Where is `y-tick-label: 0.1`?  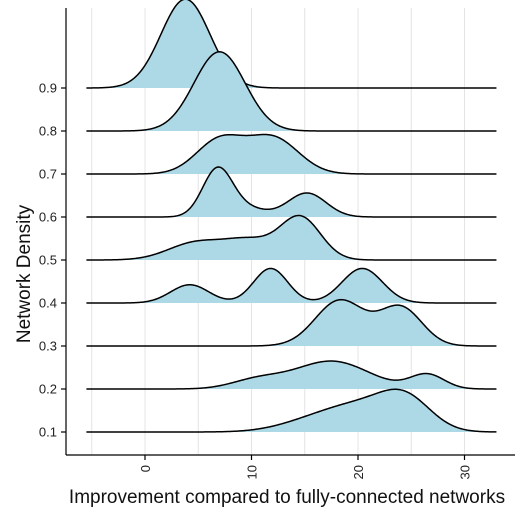 y-tick-label: 0.1 is located at coordinates (48, 432).